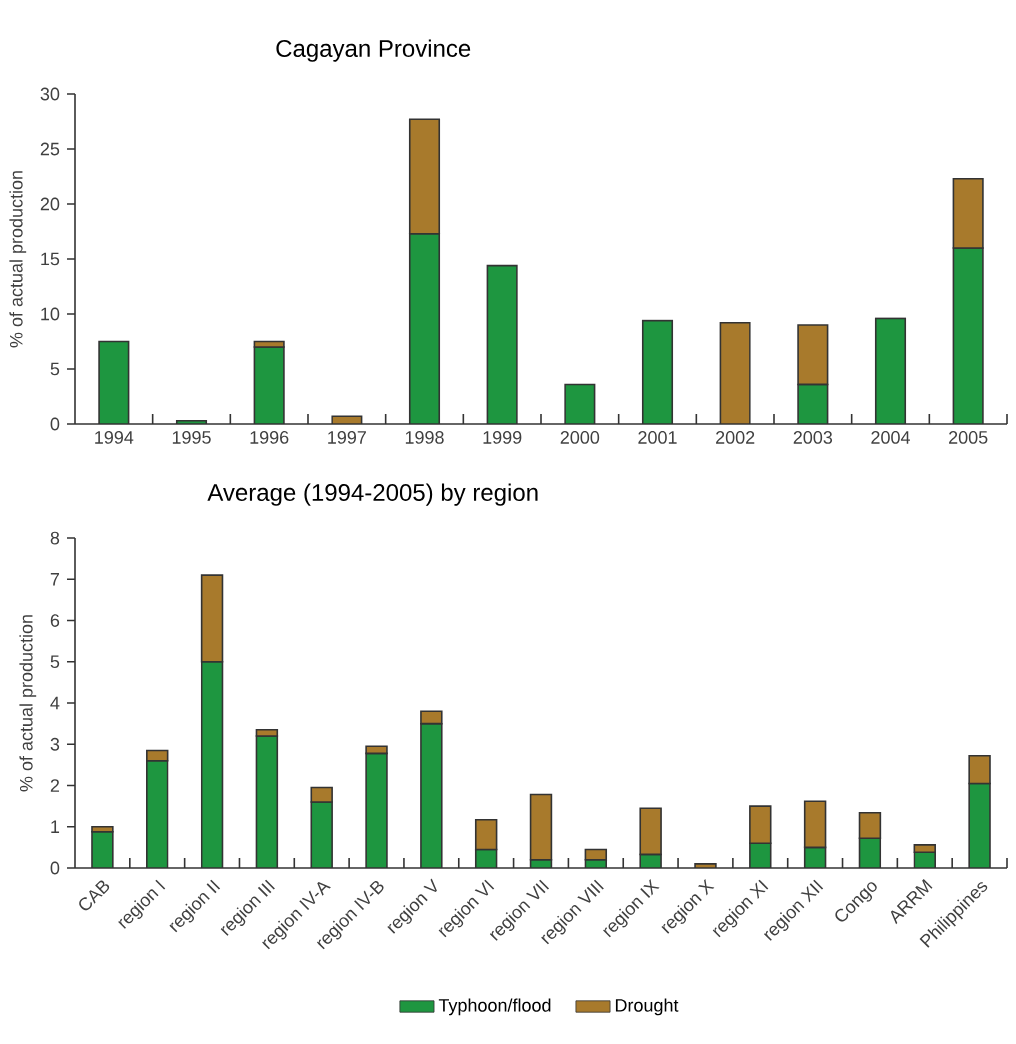 This screenshot has width=1016, height=1044. I want to click on legend-label: Typhoon/flood, so click(494, 1007).